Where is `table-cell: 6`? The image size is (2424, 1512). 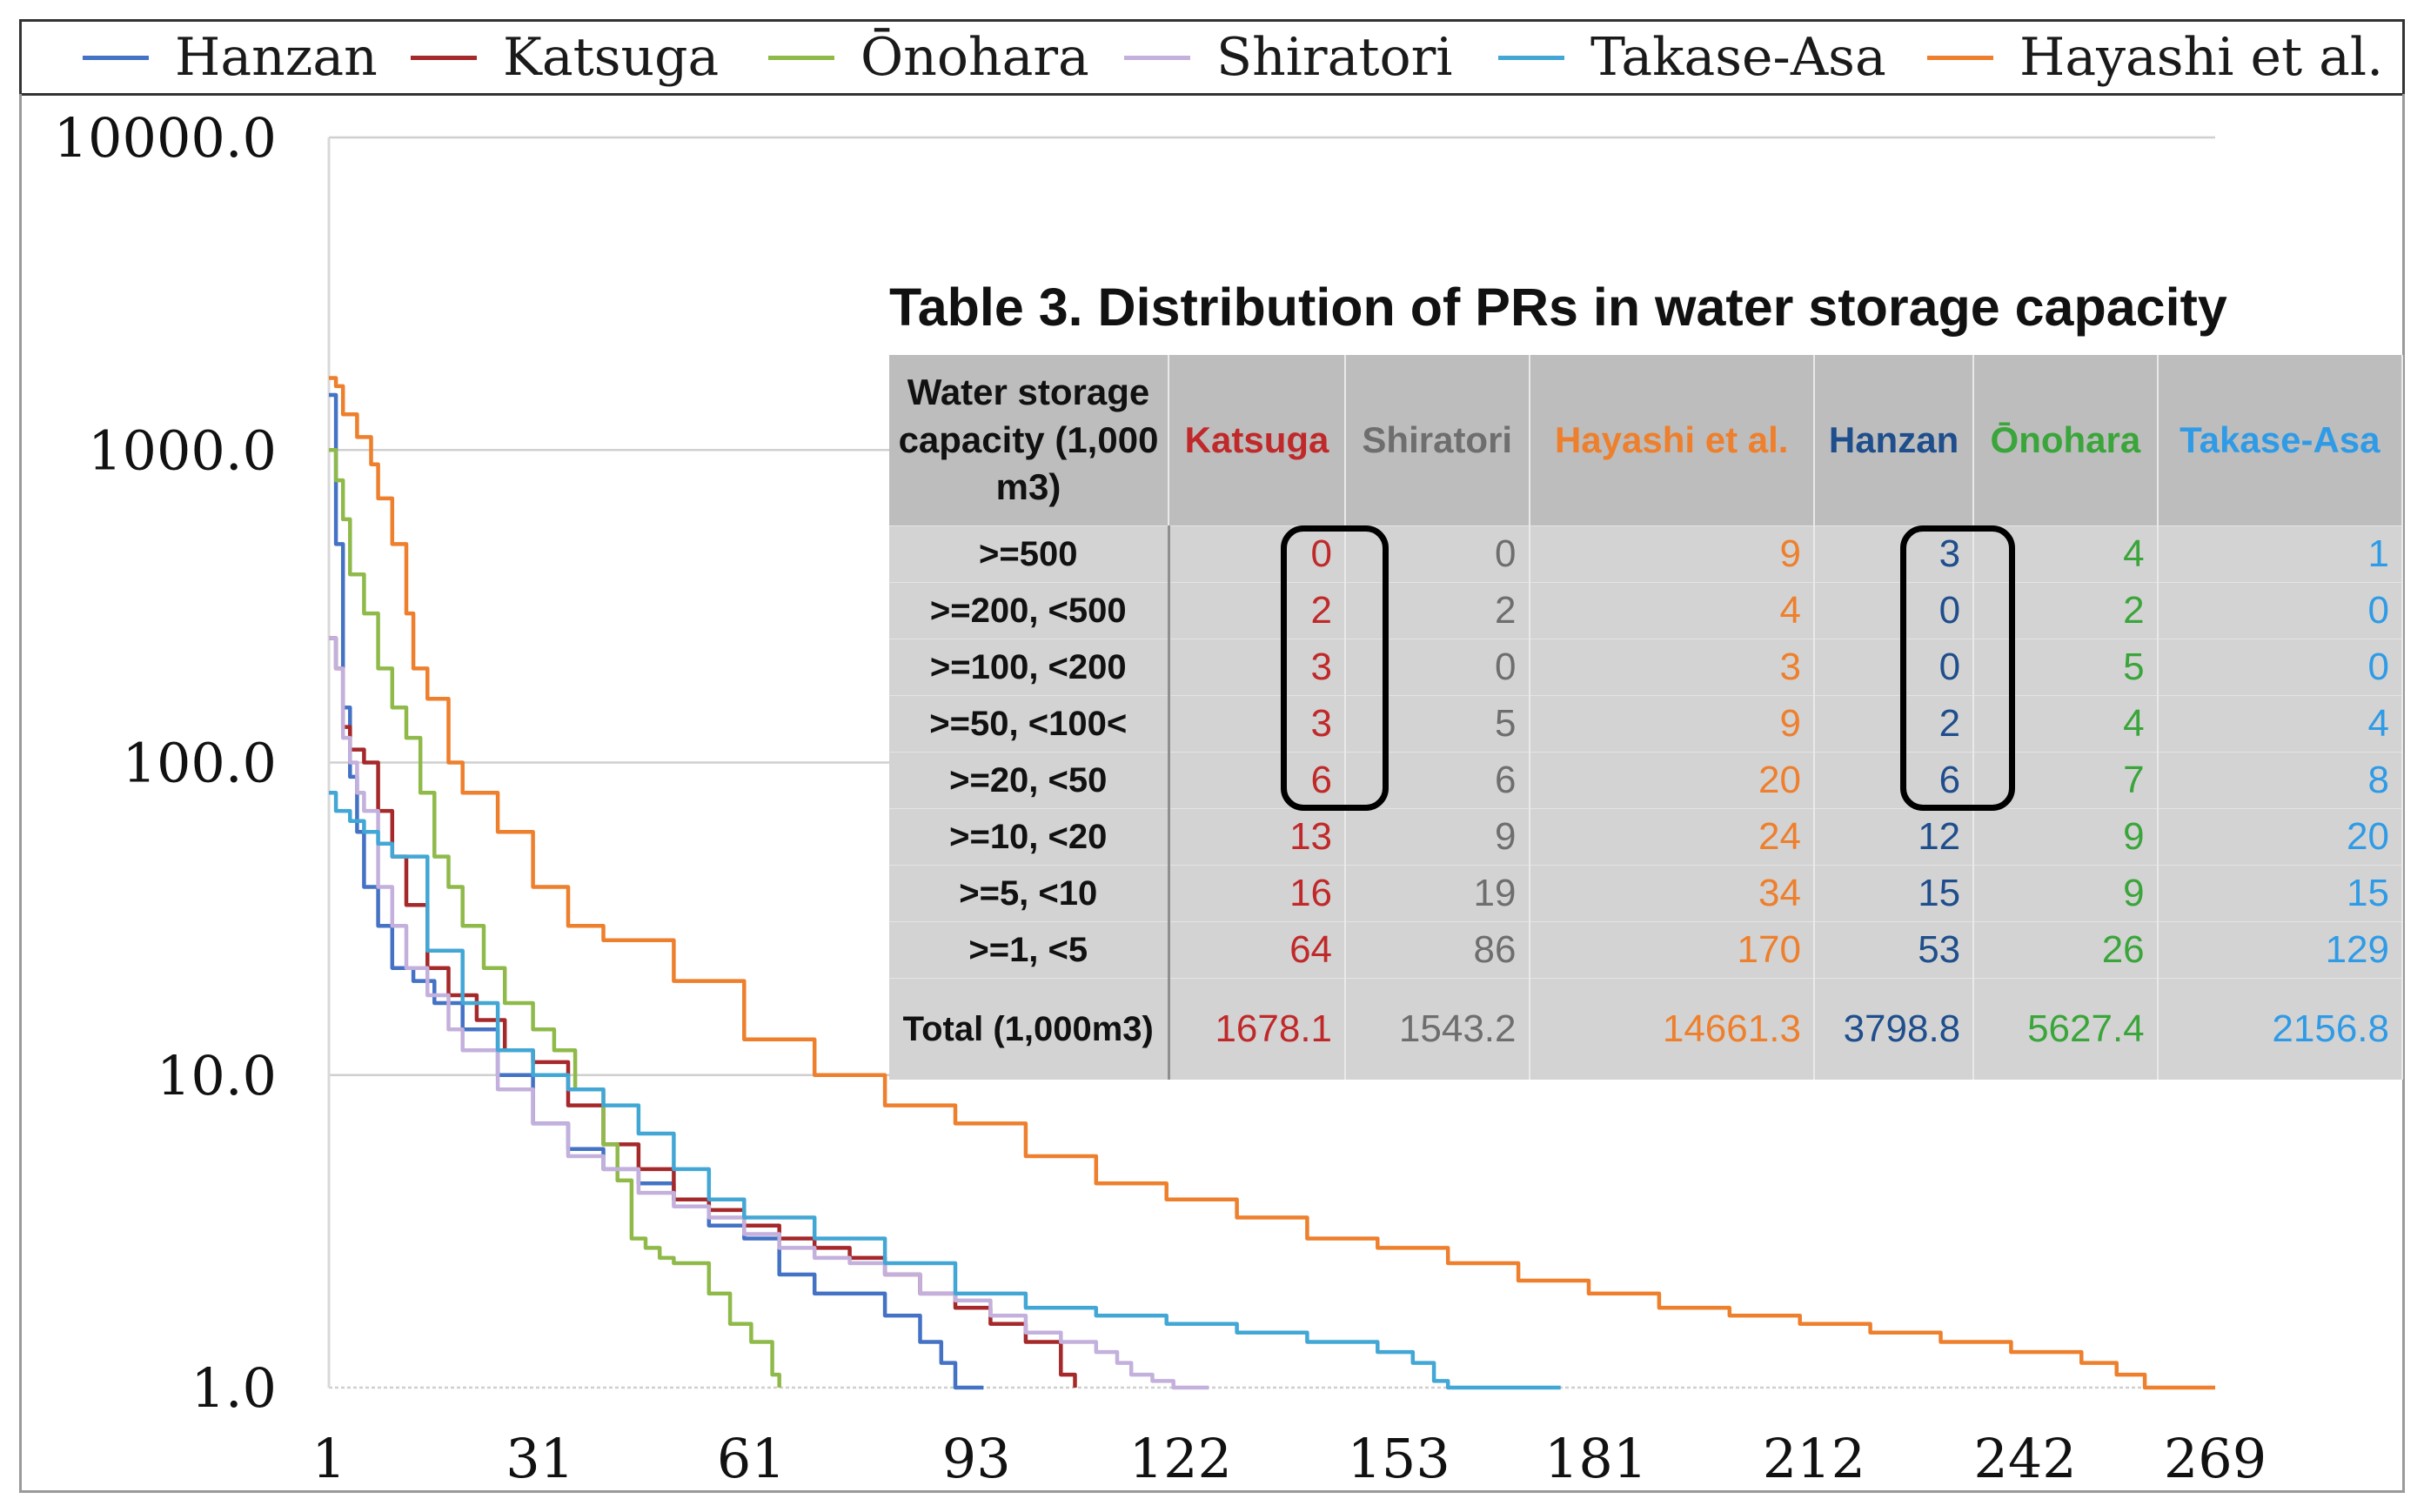 table-cell: 6 is located at coordinates (1257, 781).